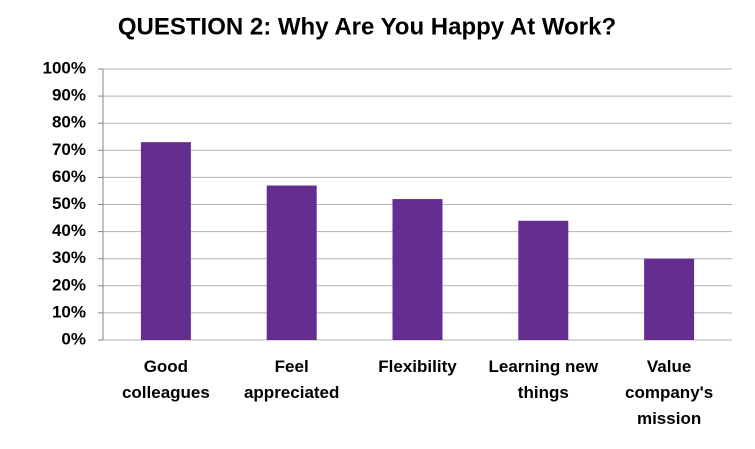 The width and height of the screenshot is (755, 449). I want to click on y-tick-label: 0%, so click(73, 338).